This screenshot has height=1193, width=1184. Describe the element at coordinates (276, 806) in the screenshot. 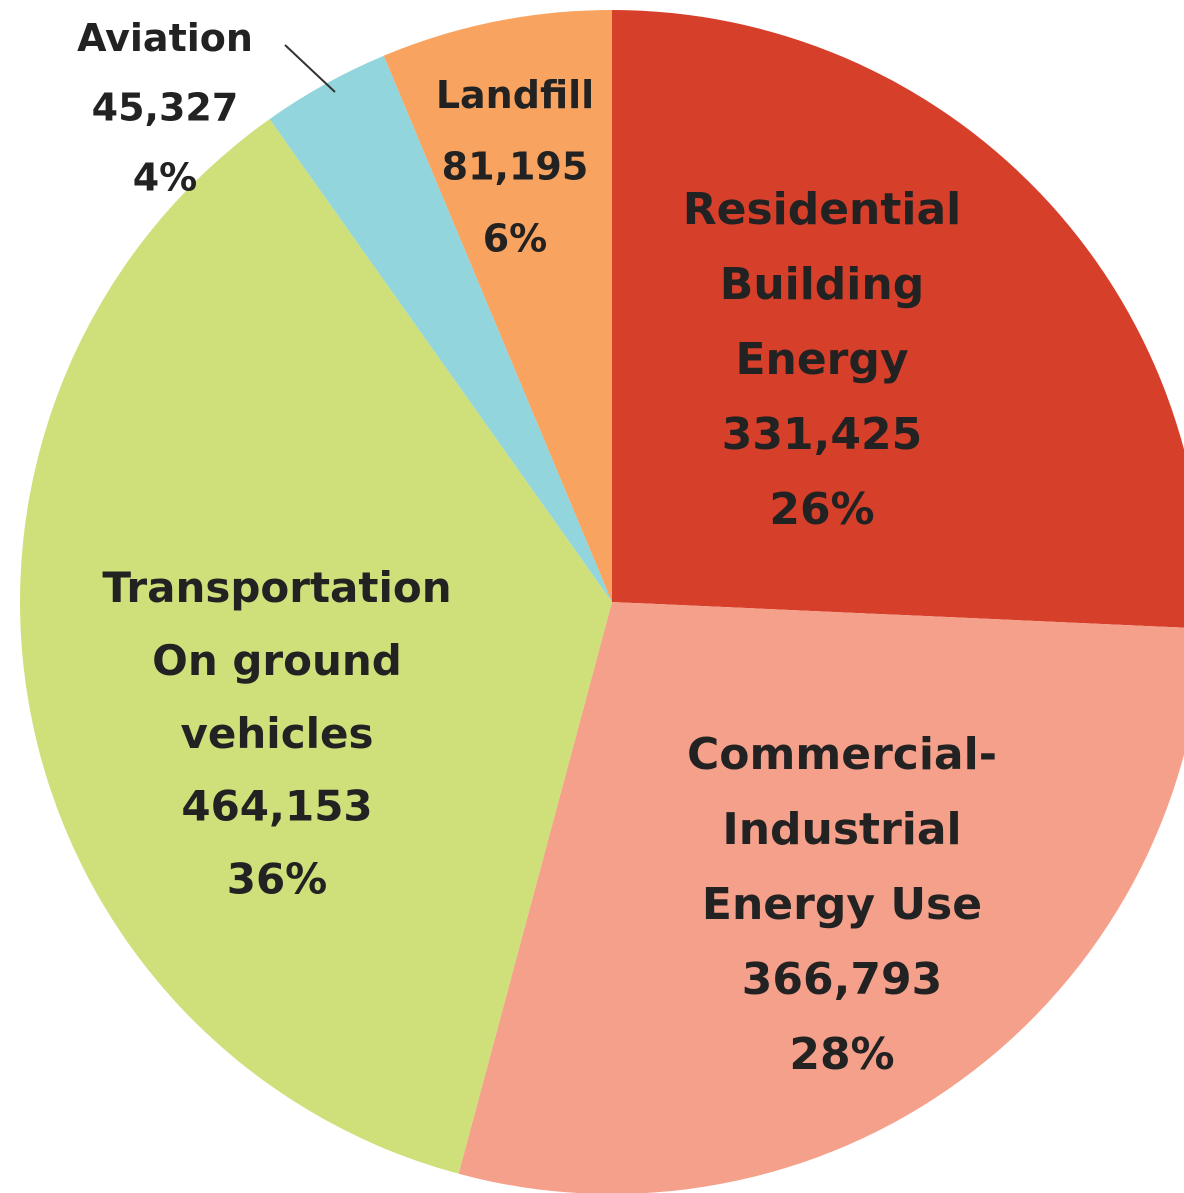

I see `value-label: 464,153` at that location.